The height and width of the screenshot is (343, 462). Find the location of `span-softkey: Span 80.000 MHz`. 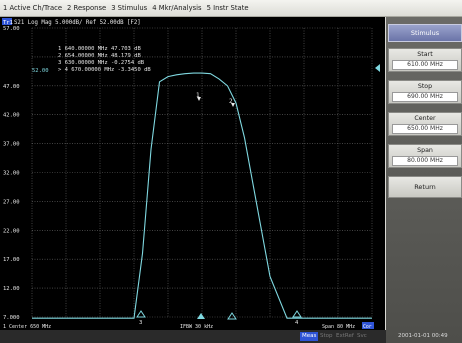

span-softkey: Span 80.000 MHz is located at coordinates (425, 156).